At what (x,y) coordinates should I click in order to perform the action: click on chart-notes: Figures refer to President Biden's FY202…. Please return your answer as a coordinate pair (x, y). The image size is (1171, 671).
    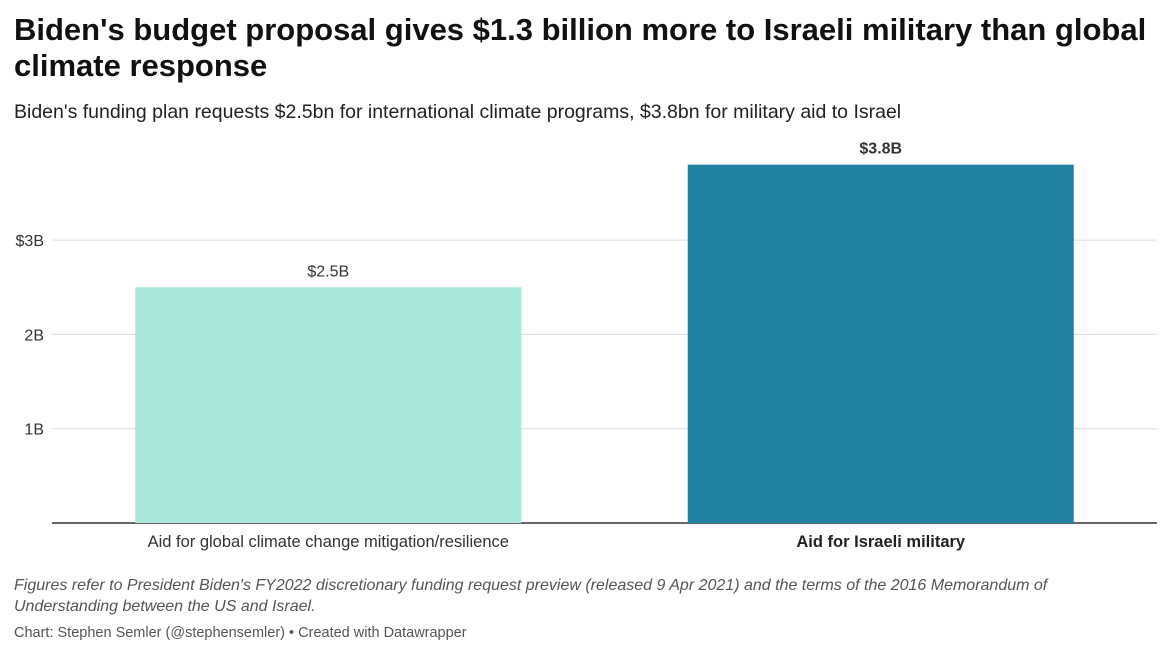
    Looking at the image, I should click on (531, 596).